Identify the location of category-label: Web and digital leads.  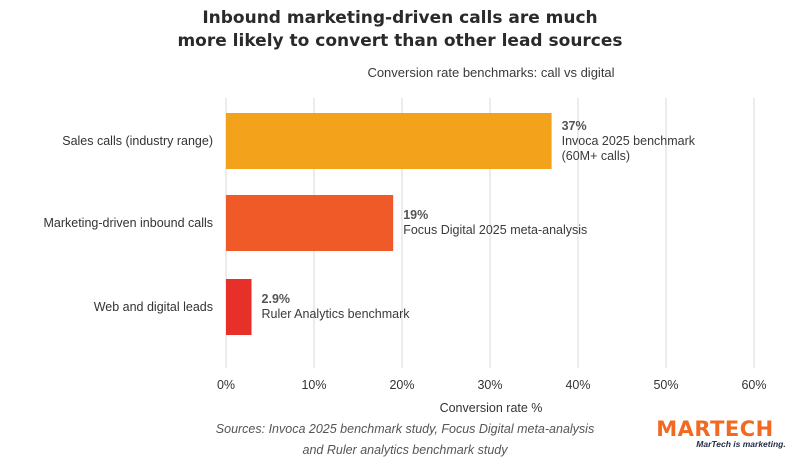
(153, 307).